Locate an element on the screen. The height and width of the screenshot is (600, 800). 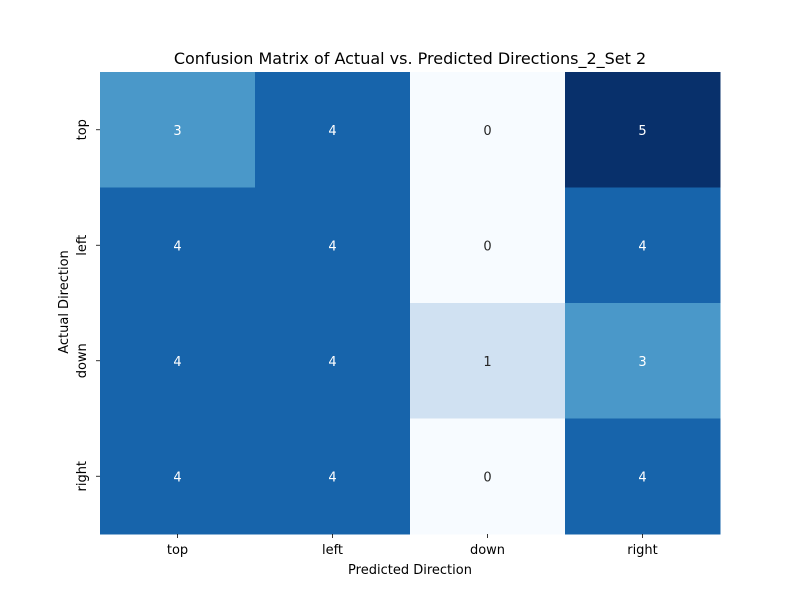
cell-value-left-right: 4 is located at coordinates (642, 246).